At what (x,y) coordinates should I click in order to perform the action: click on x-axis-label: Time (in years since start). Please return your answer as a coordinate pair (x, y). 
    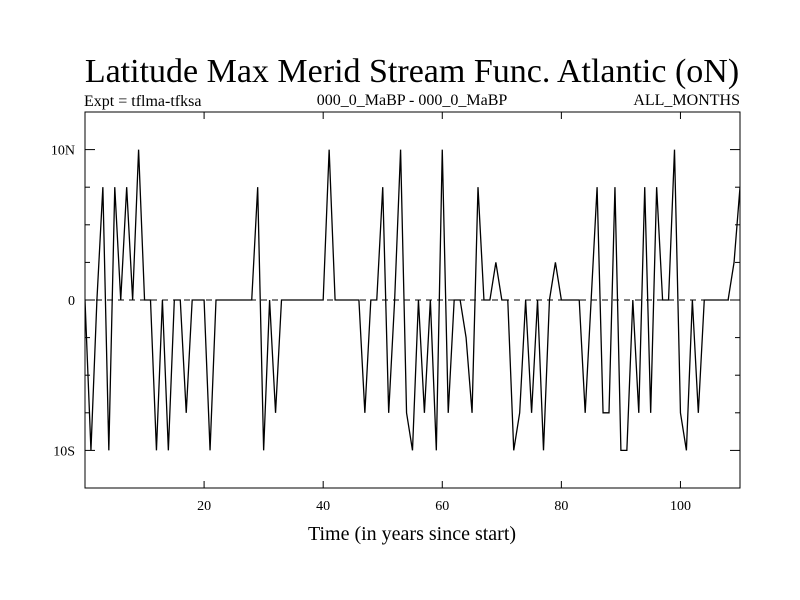
    Looking at the image, I should click on (412, 534).